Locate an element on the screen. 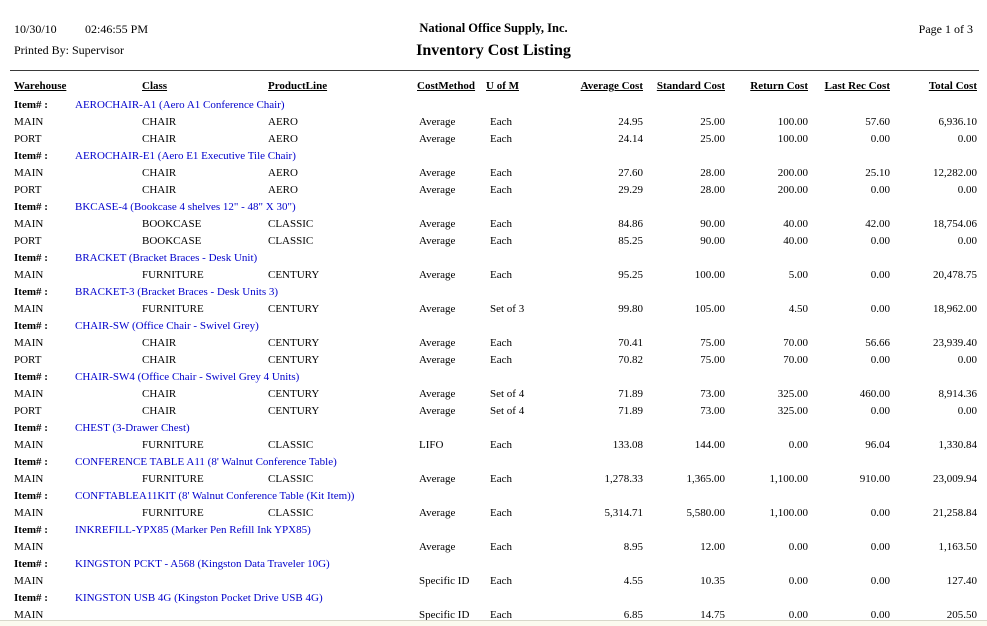  standard-cost-cell: 5,580.00 is located at coordinates (706, 513).